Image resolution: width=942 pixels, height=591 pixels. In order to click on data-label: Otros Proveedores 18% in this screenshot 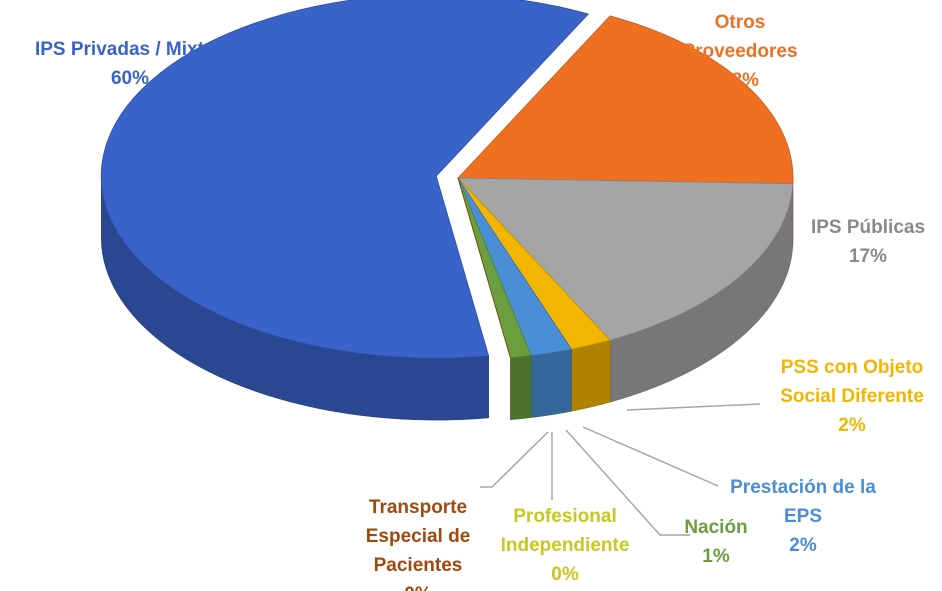, I will do `click(740, 51)`.